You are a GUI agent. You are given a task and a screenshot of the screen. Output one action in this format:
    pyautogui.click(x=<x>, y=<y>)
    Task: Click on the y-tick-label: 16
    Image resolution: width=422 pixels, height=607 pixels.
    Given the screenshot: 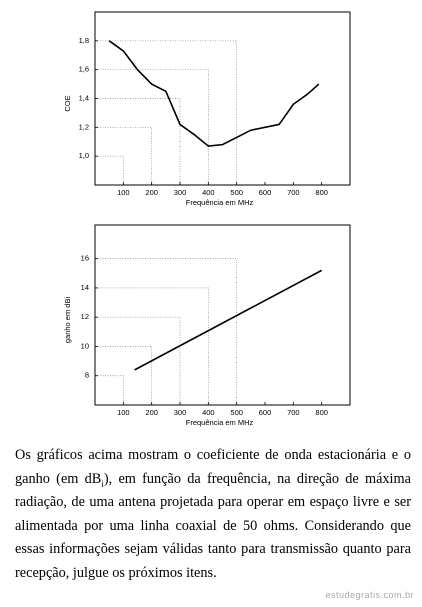 What is the action you would take?
    pyautogui.click(x=85, y=258)
    